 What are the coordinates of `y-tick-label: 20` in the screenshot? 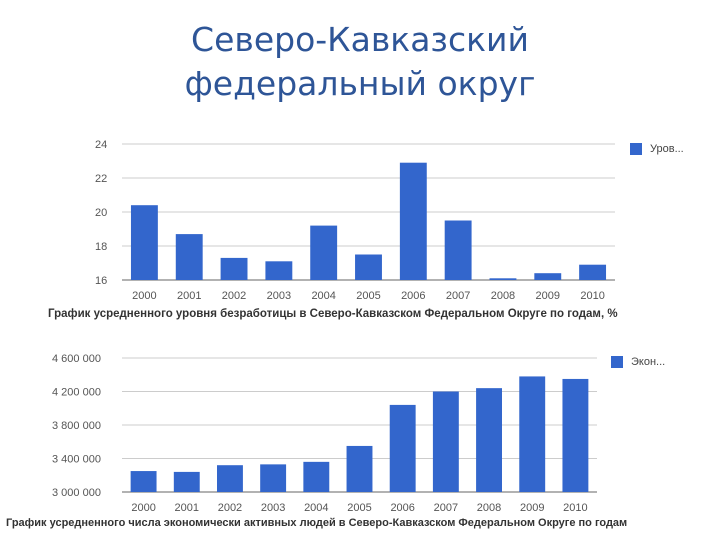 It's located at (101, 213).